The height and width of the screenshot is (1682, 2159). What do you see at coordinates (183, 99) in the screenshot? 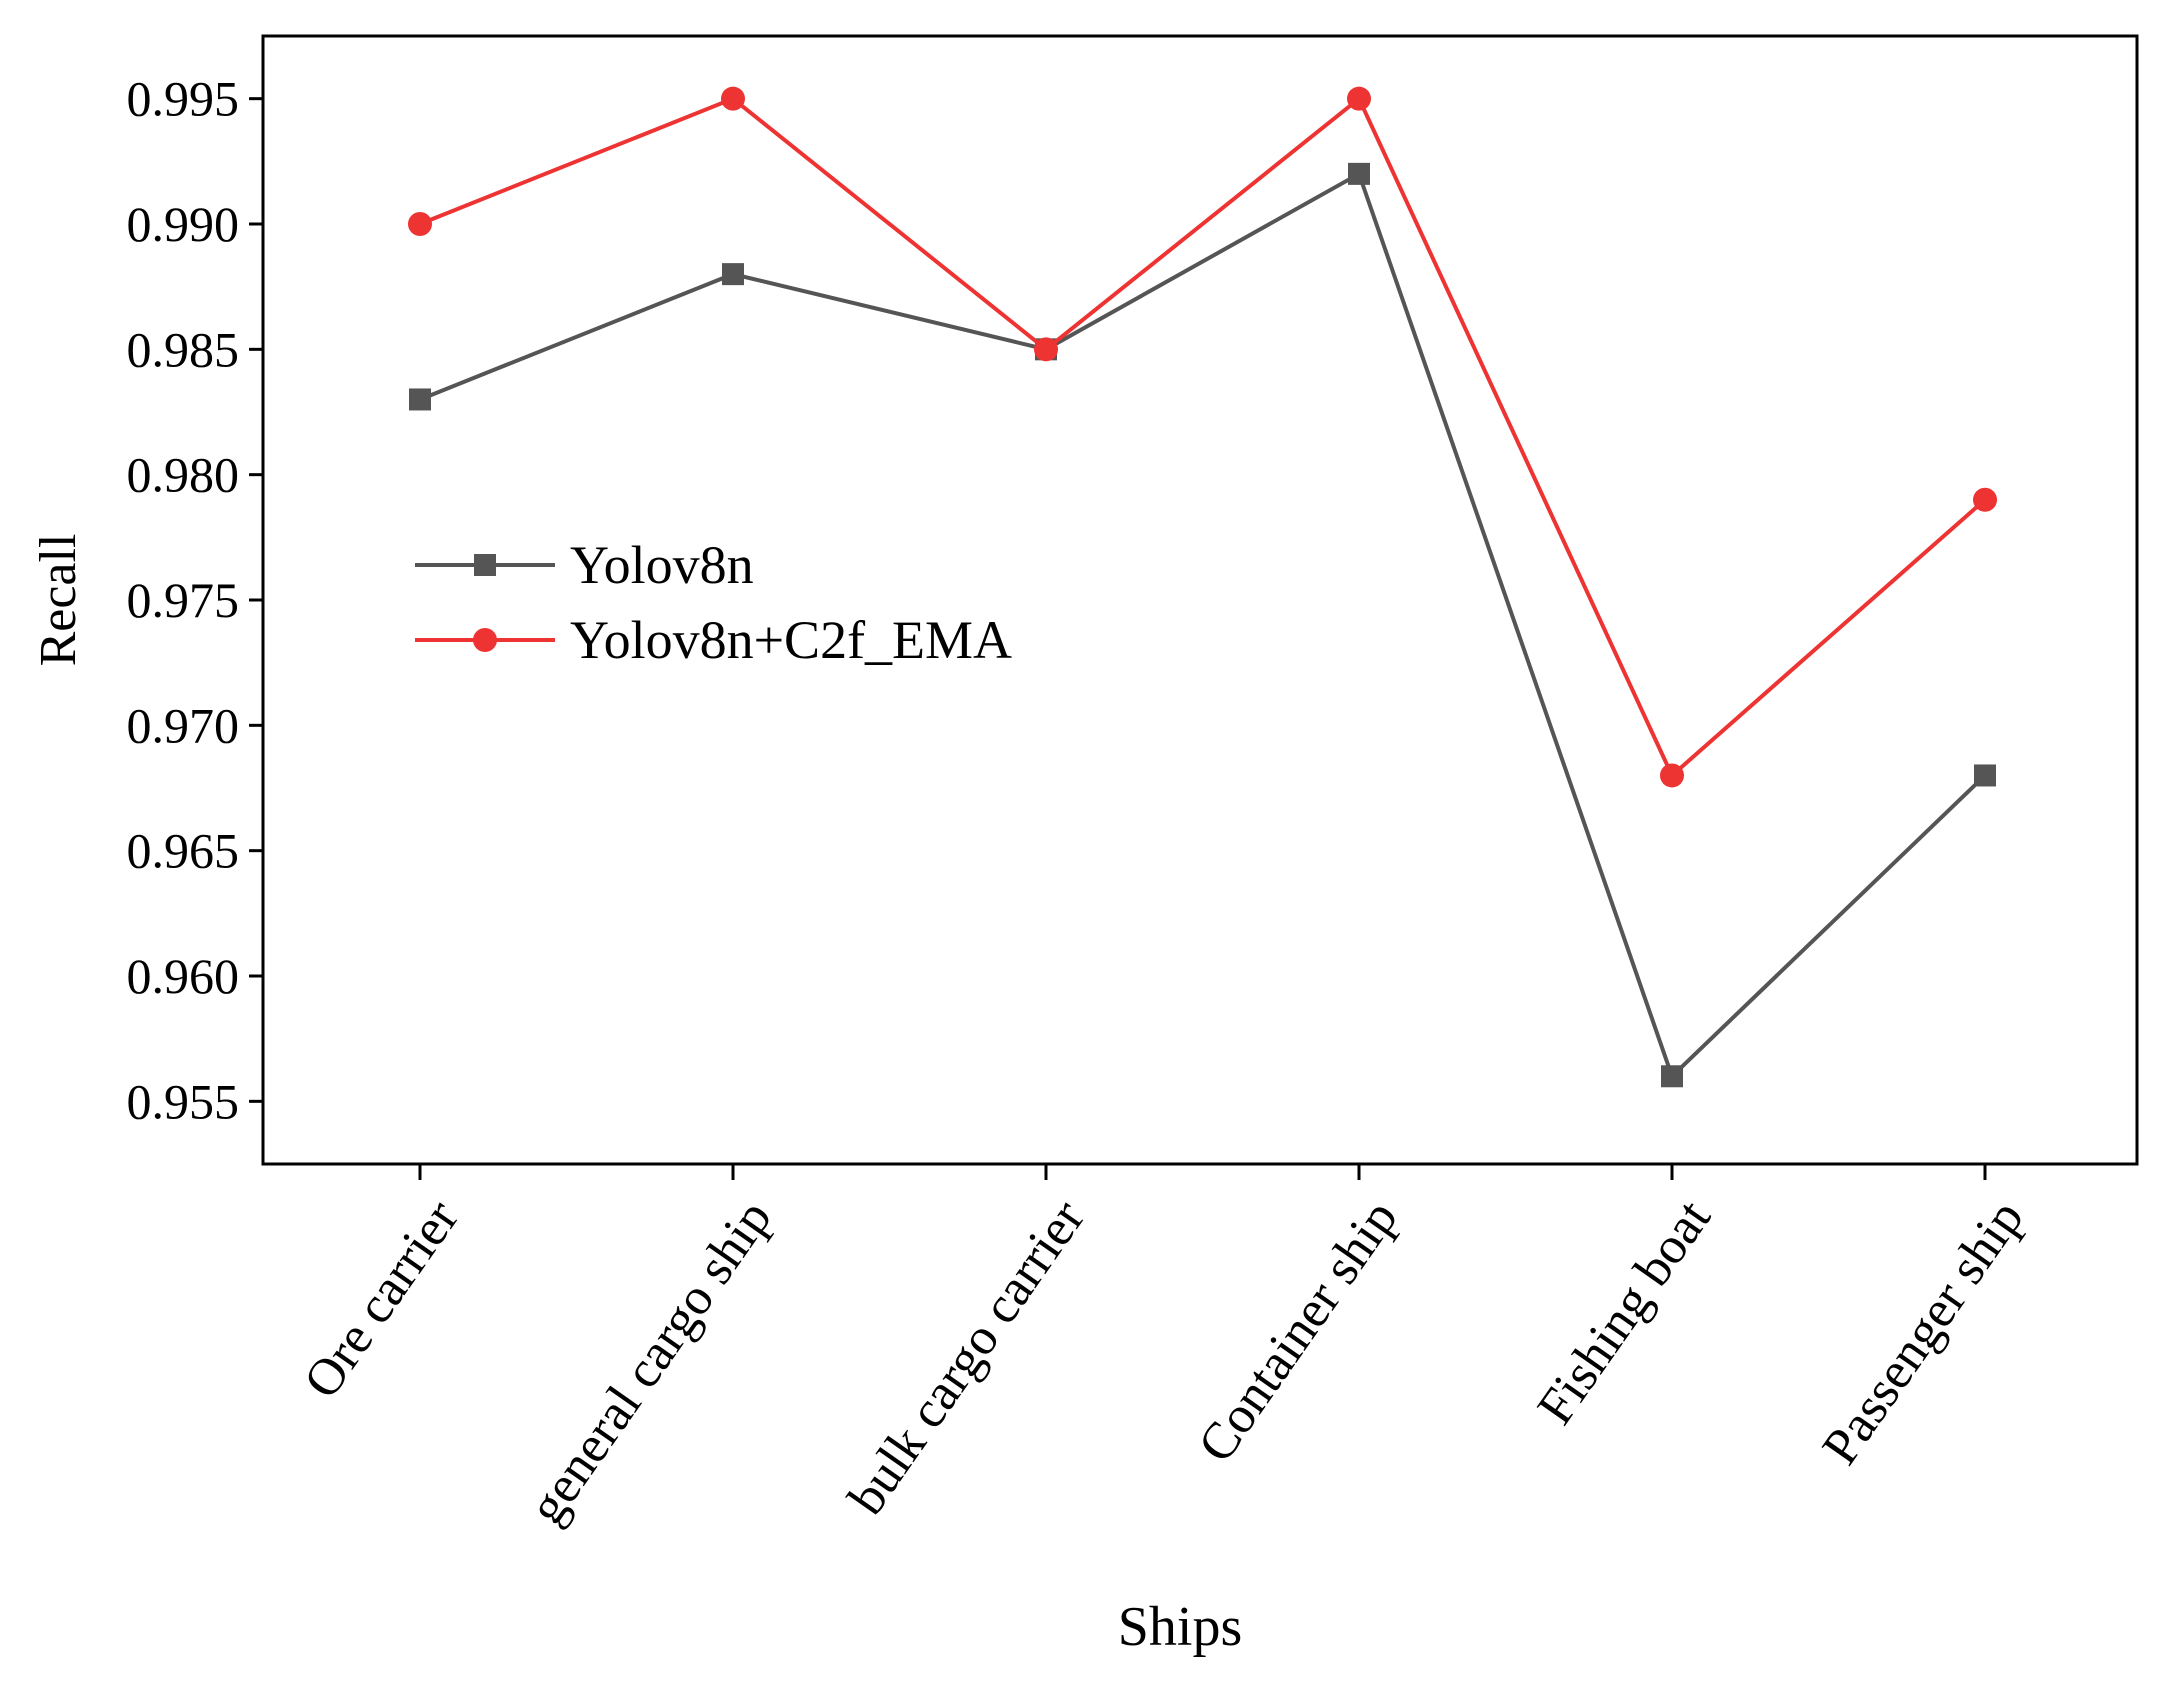
I see `y-tick-label: 0.995` at bounding box center [183, 99].